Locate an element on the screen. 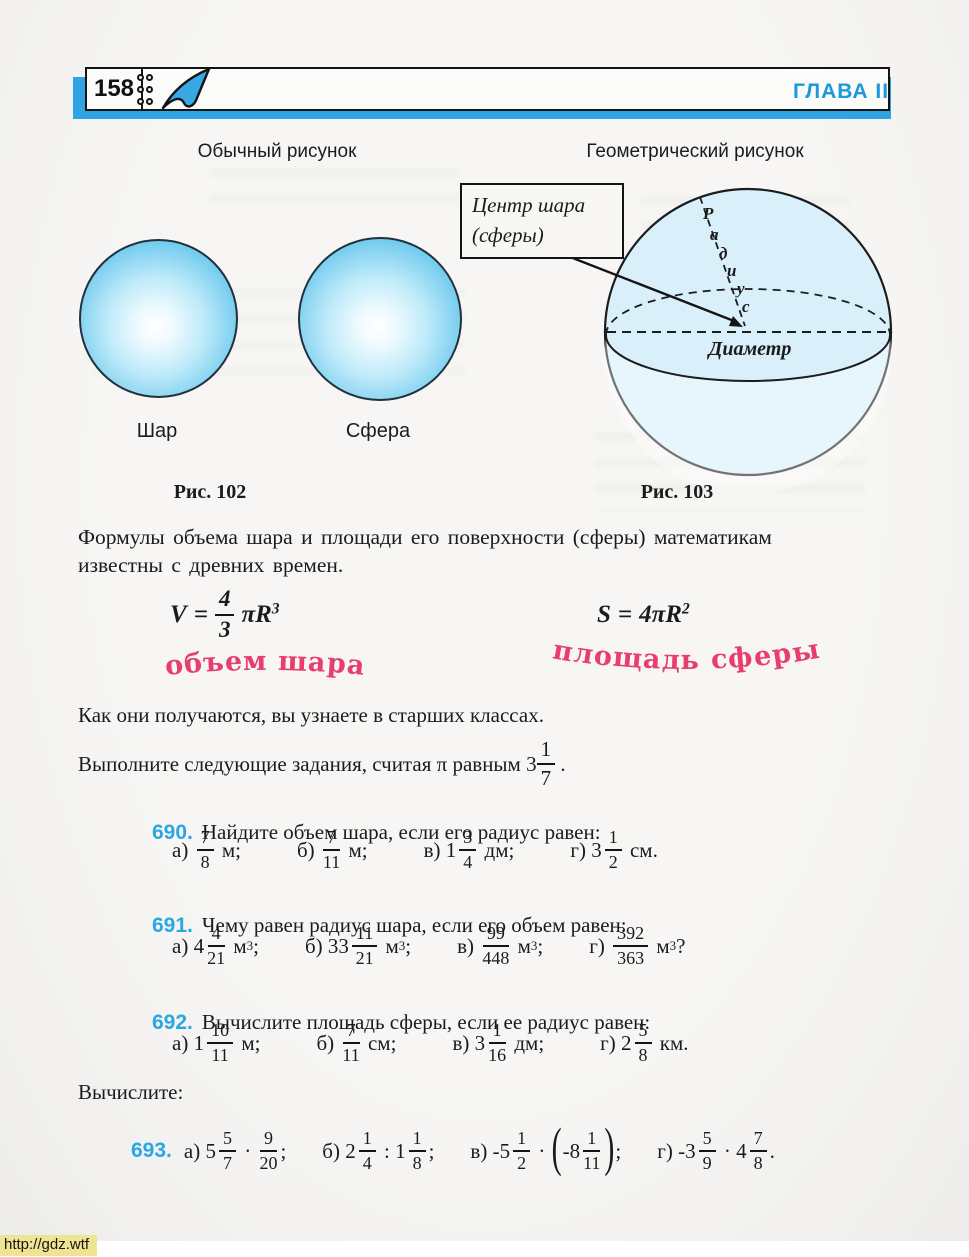 This screenshot has height=1257, width=969. surface-formula: S = 4πR2 is located at coordinates (643, 615).